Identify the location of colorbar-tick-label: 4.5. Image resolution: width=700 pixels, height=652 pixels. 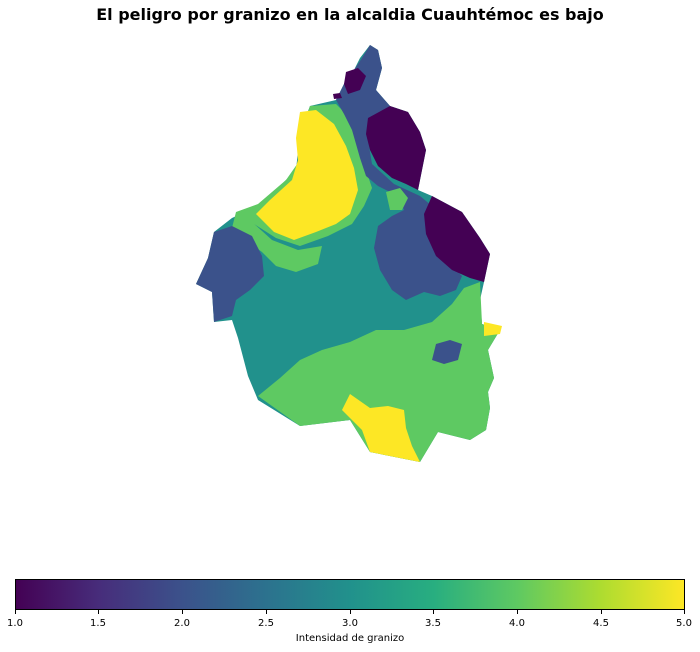
(601, 623).